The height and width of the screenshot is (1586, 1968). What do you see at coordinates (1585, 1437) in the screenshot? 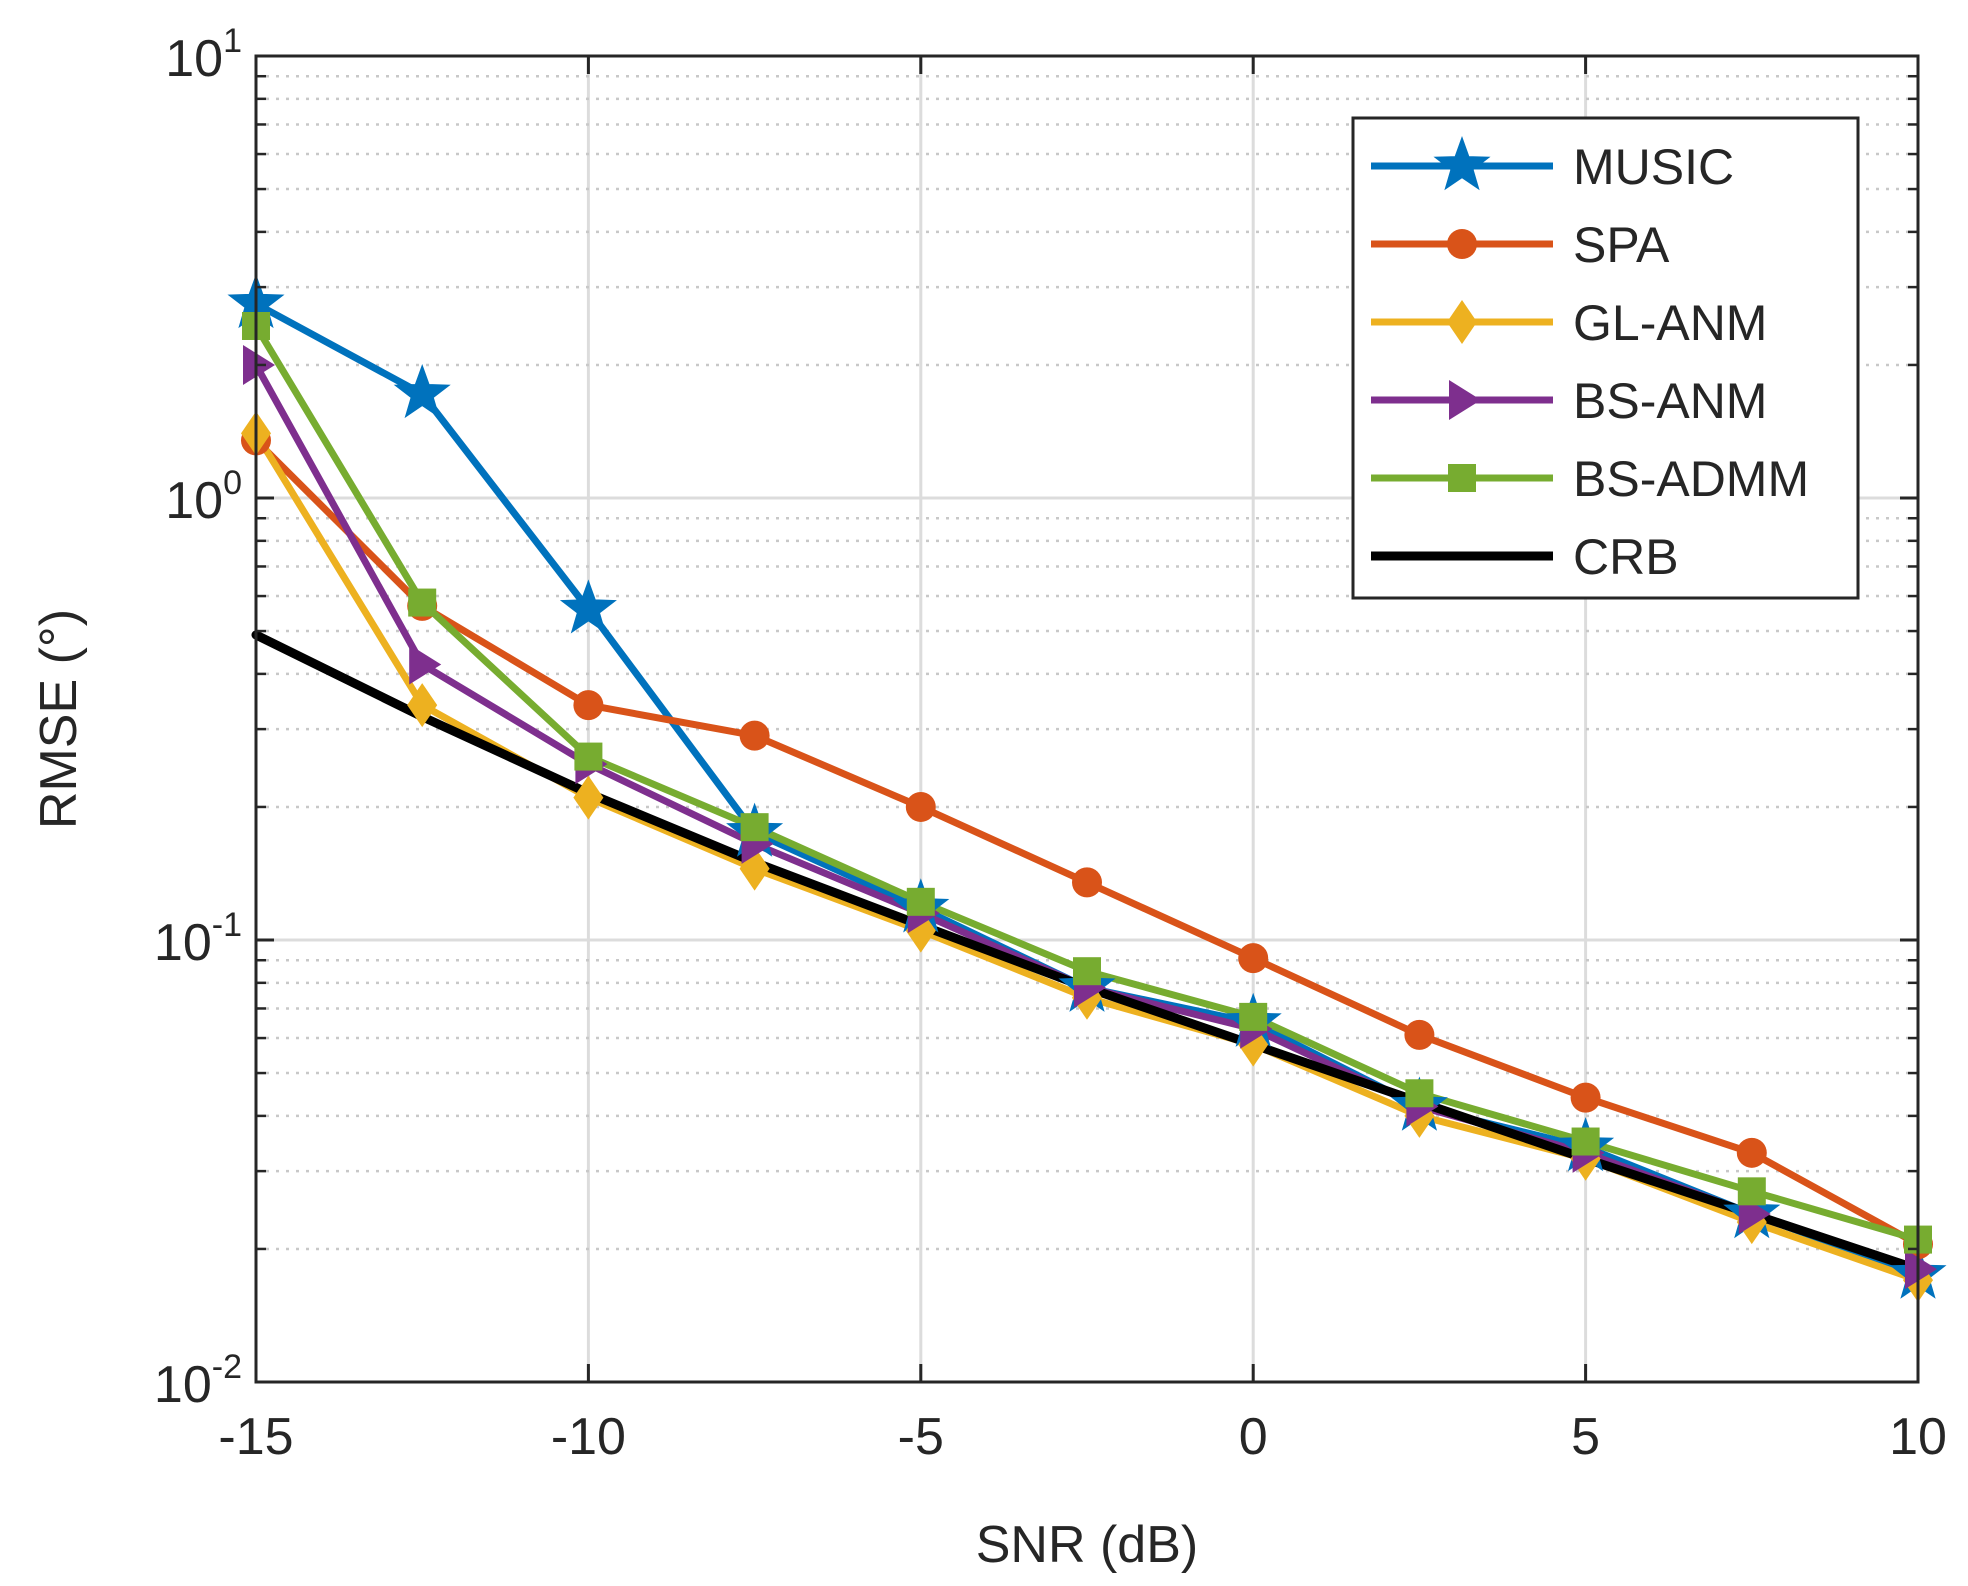
I see `x-tick-label: 5` at bounding box center [1585, 1437].